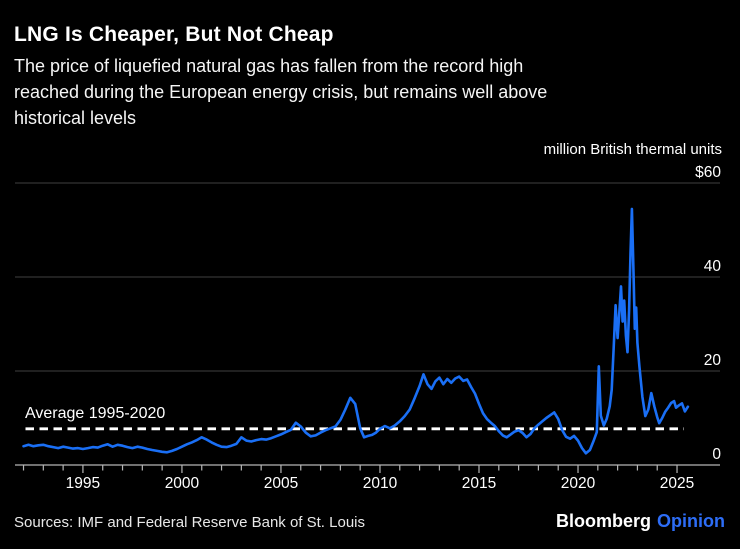 The image size is (740, 549). Describe the element at coordinates (713, 360) in the screenshot. I see `y-tick-label-20: 20` at that location.